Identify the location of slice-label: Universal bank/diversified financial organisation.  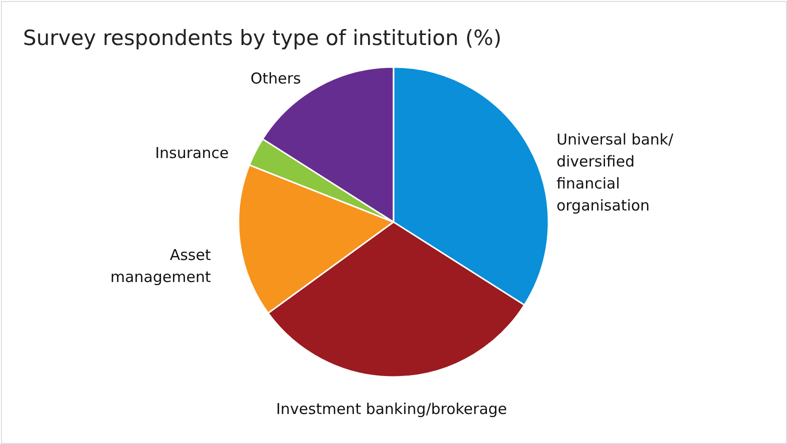
(615, 172).